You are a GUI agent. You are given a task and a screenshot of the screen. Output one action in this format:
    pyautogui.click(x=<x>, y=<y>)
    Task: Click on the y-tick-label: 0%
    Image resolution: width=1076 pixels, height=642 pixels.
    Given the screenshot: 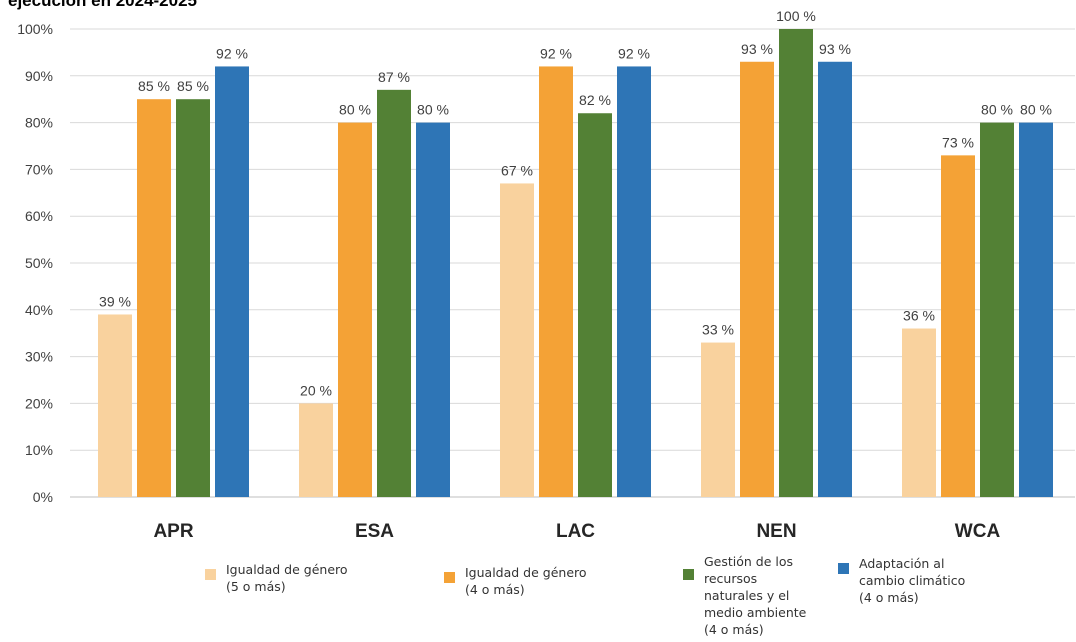 What is the action you would take?
    pyautogui.click(x=43, y=497)
    